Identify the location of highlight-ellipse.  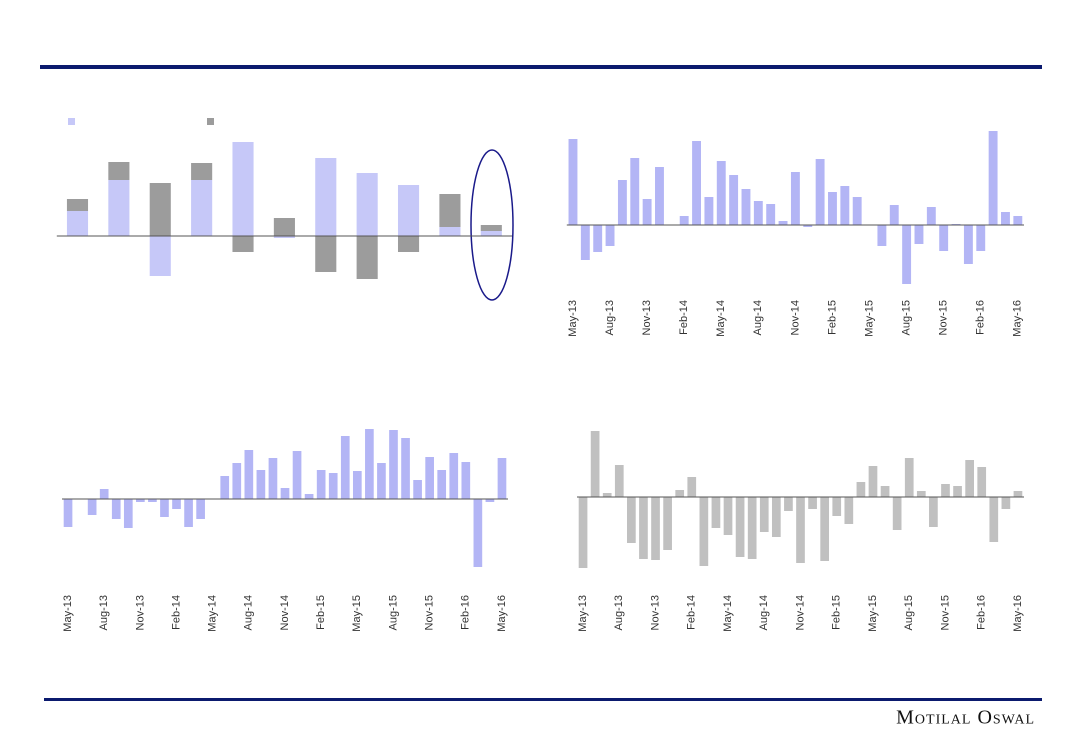
(492, 225).